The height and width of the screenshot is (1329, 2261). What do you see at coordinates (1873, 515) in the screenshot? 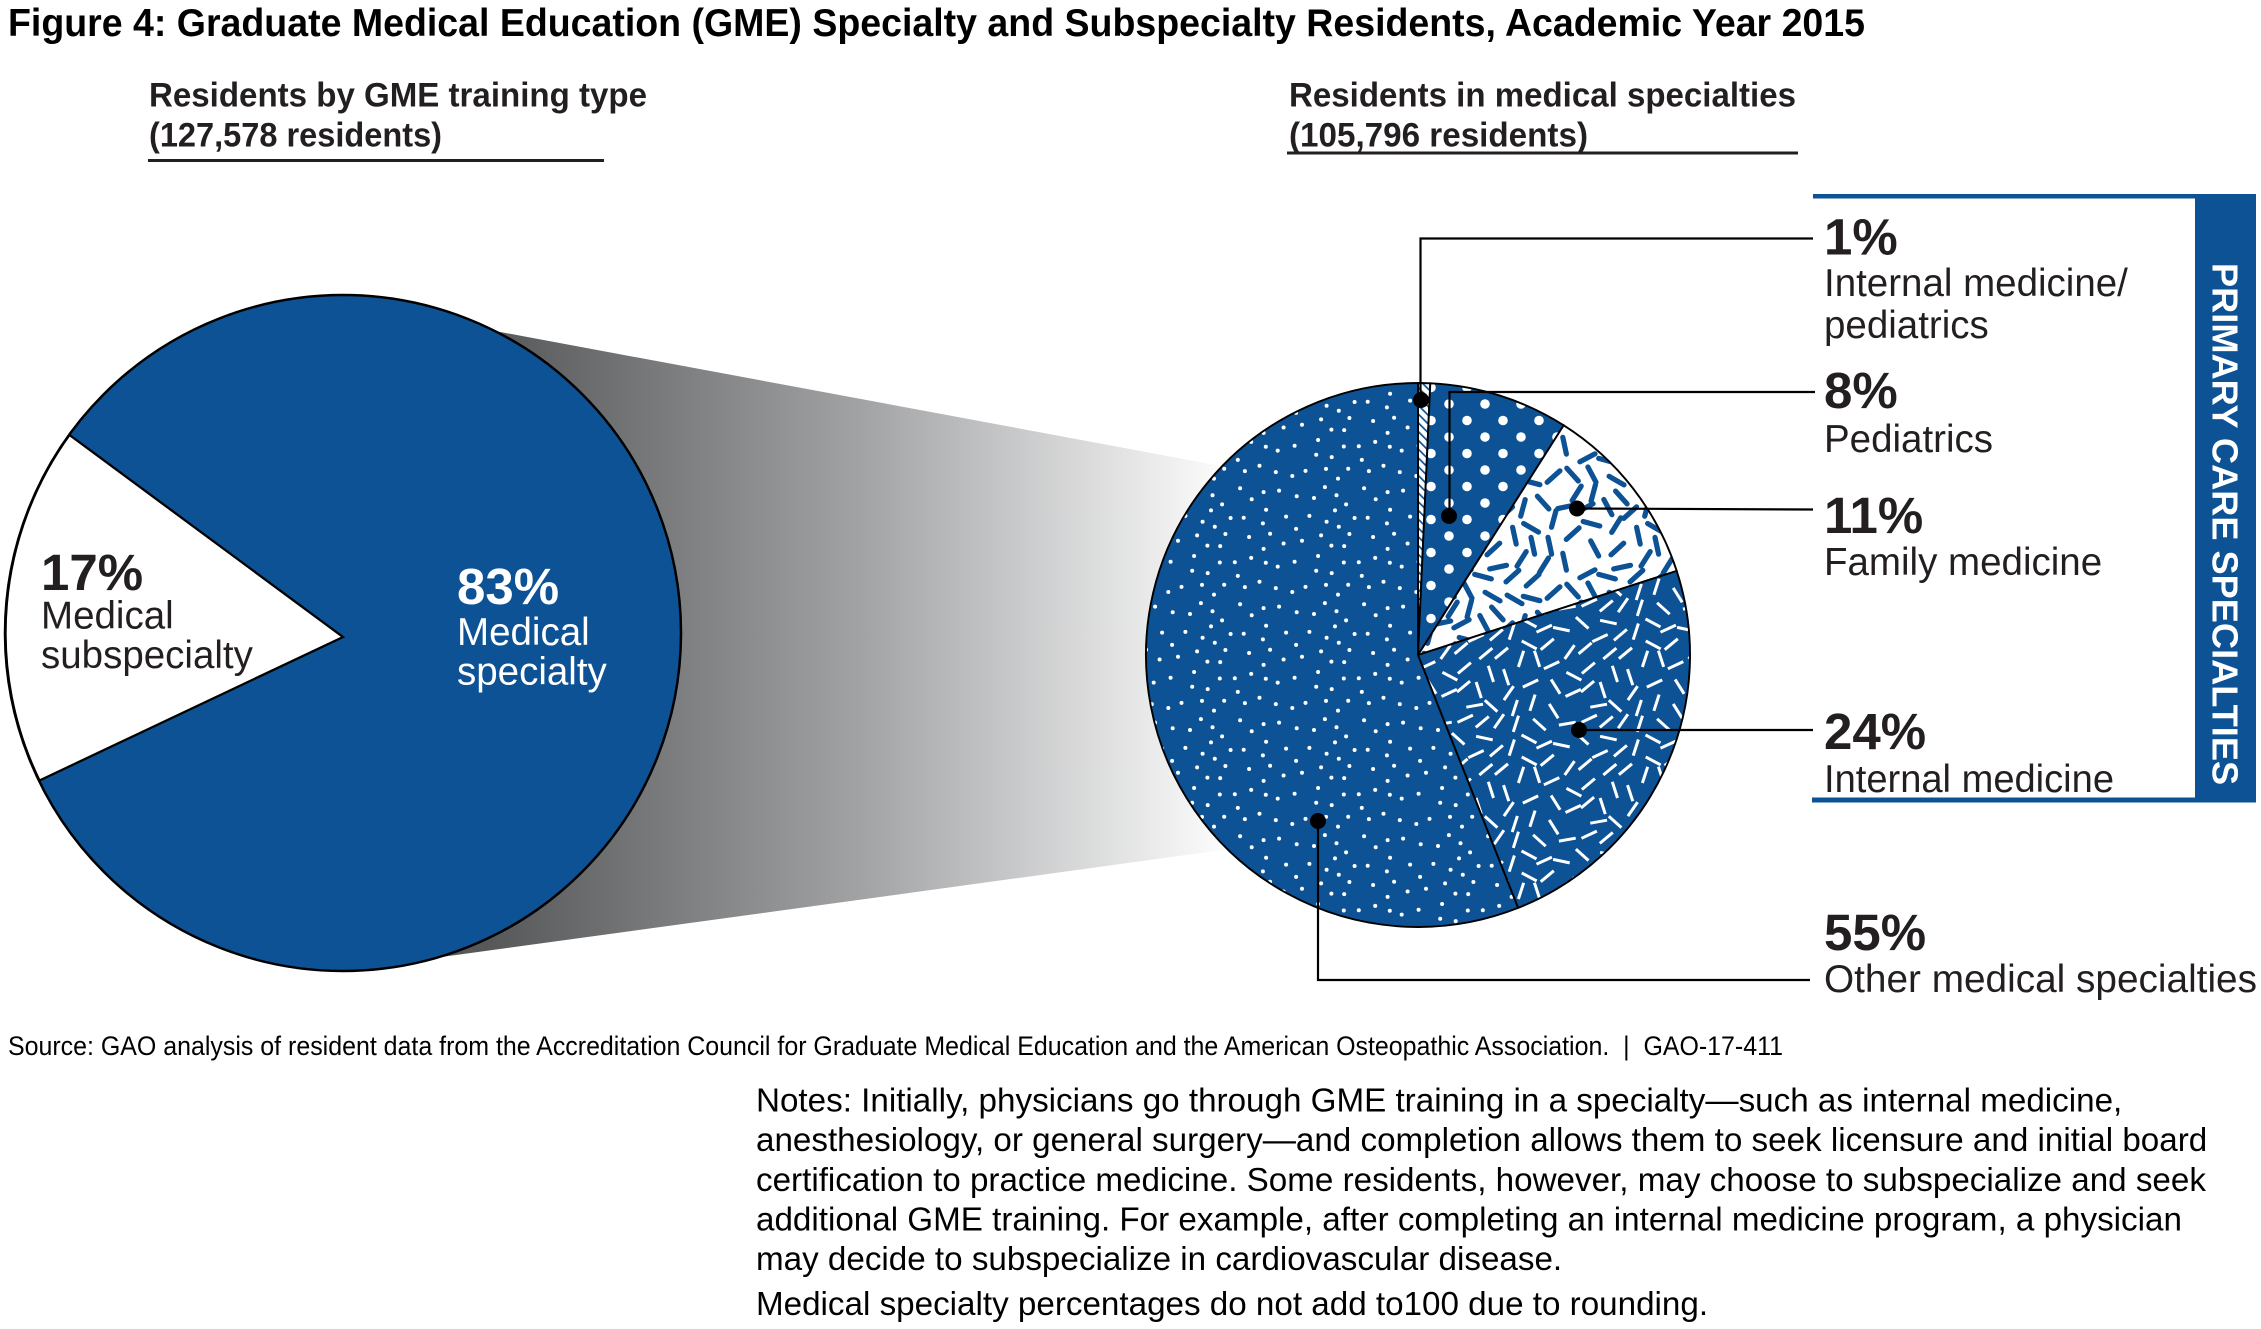
I see `svg-text: 11%` at bounding box center [1873, 515].